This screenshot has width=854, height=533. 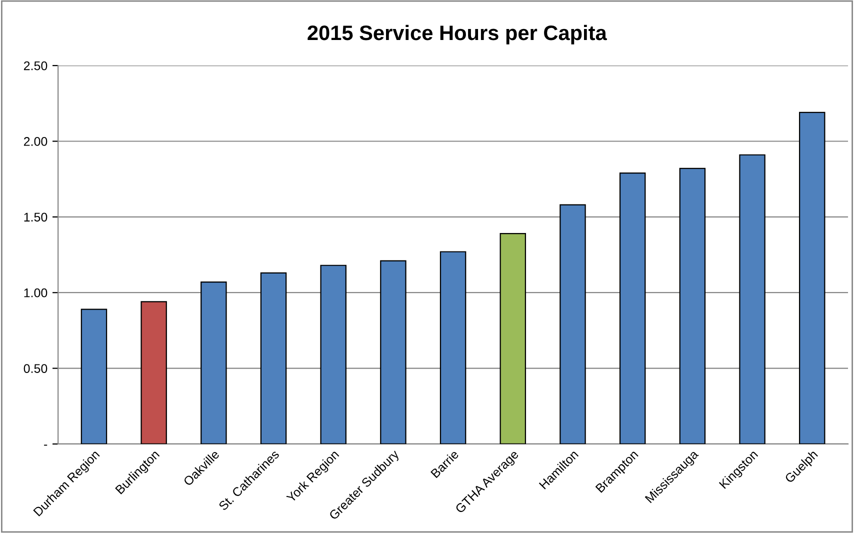 I want to click on y-tick-label: 2.50, so click(x=36, y=65).